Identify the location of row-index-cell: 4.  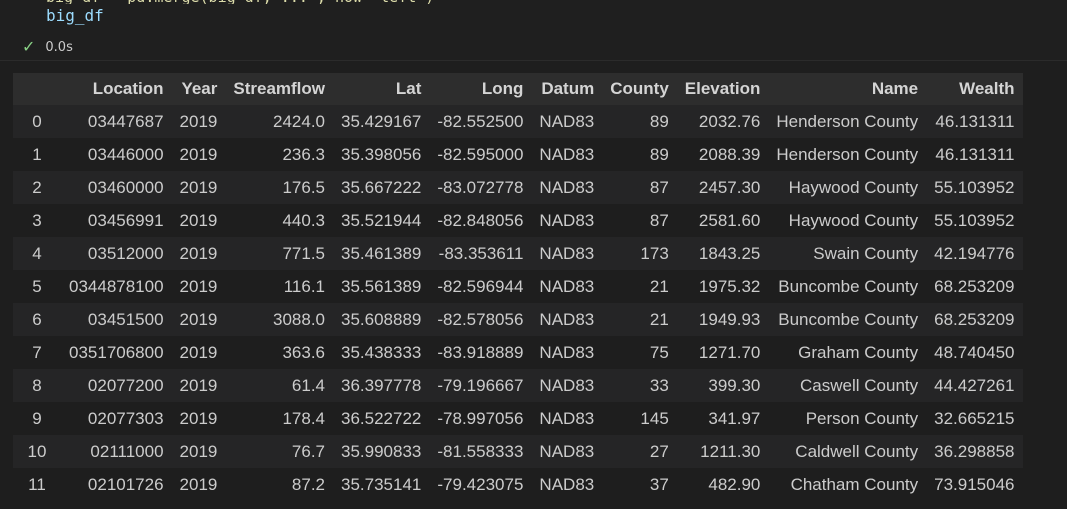
(37, 253).